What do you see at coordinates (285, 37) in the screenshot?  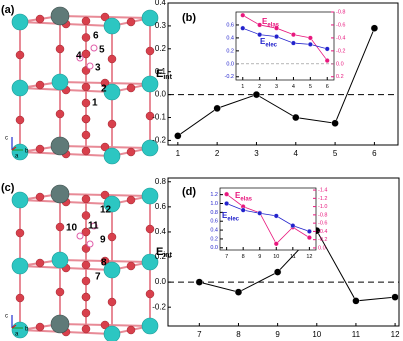 I see `series-line` at bounding box center [285, 37].